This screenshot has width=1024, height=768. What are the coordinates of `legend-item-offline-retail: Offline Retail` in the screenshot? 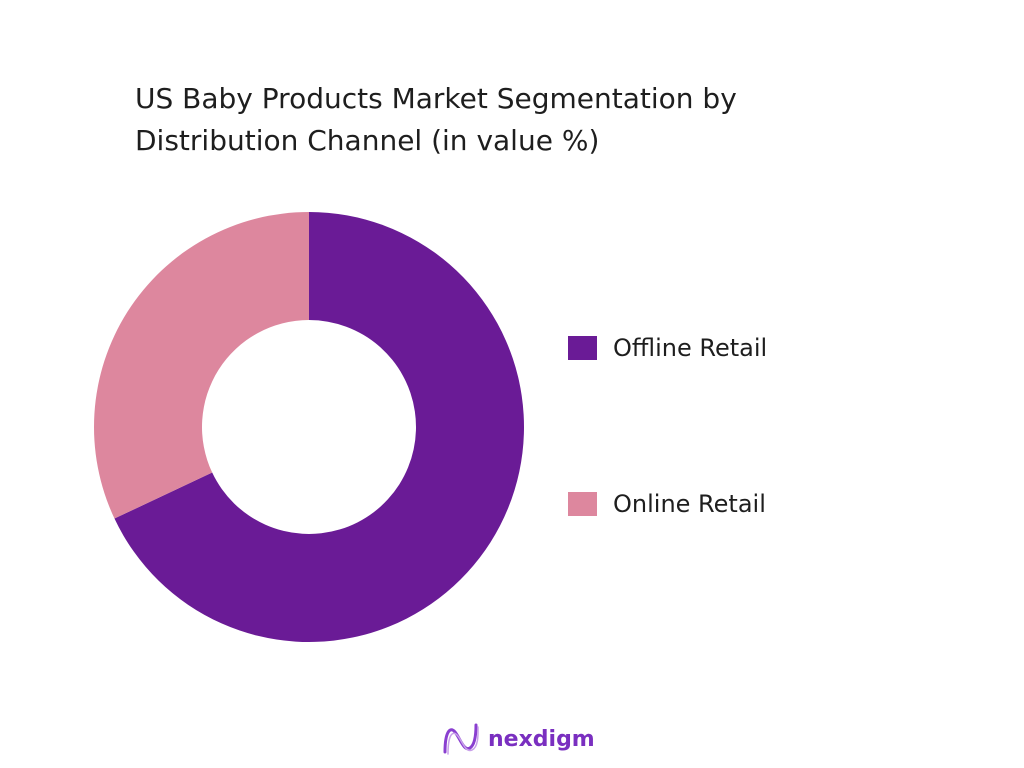 It's located at (667, 348).